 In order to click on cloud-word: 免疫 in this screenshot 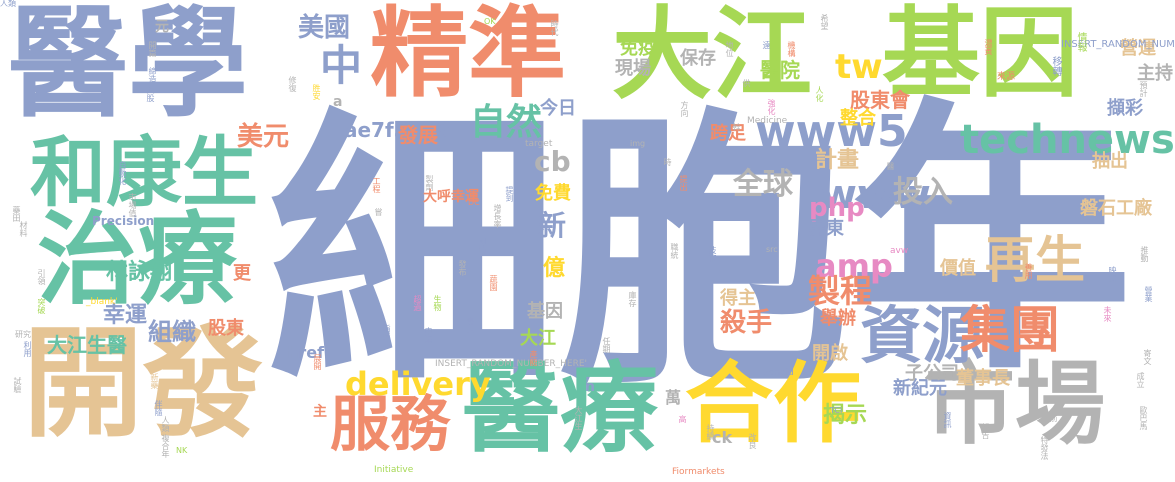, I will do `click(638, 48)`.